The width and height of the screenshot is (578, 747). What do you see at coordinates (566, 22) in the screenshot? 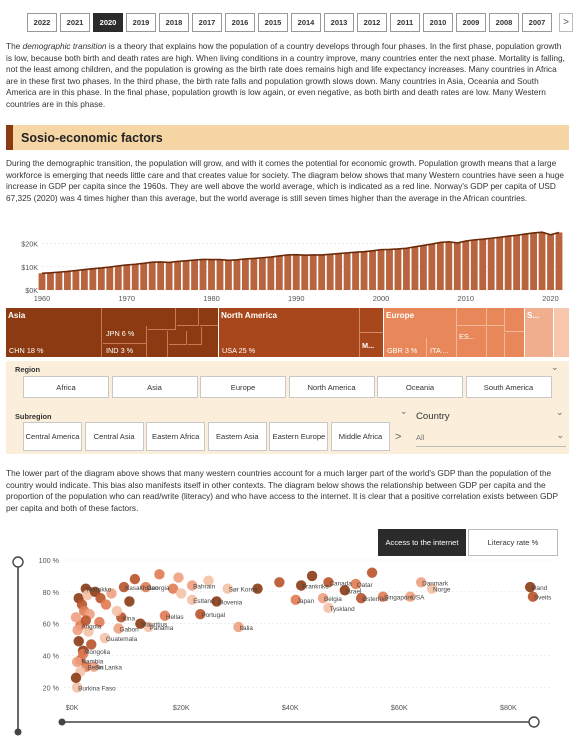
I see `year-next-button: >` at bounding box center [566, 22].